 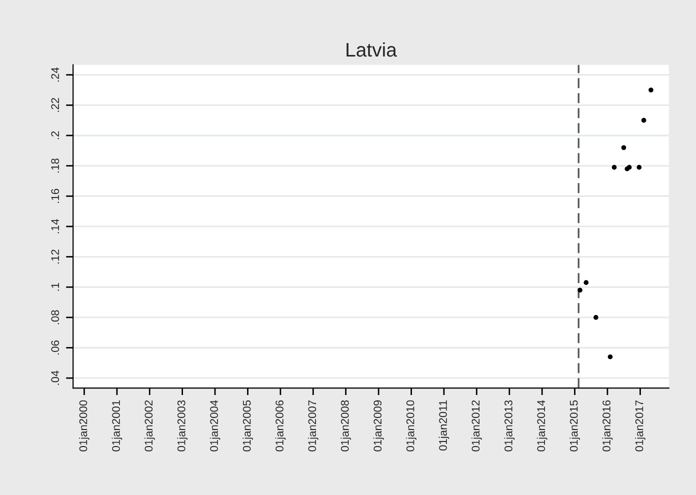 What do you see at coordinates (444, 425) in the screenshot?
I see `x-tick-label: 01jan2011` at bounding box center [444, 425].